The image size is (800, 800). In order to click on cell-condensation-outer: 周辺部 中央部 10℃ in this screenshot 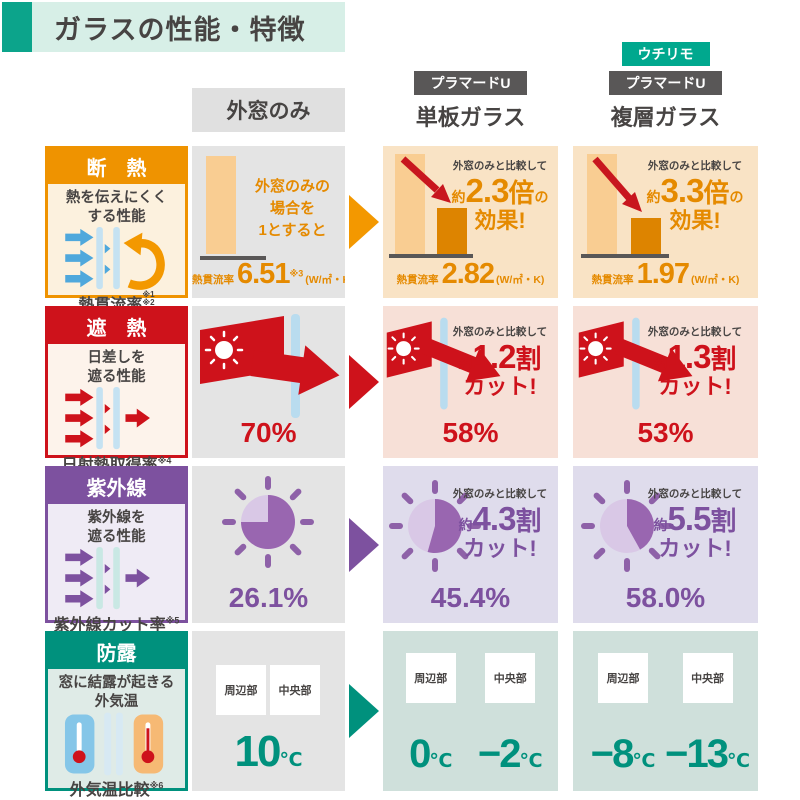, I will do `click(268, 711)`.